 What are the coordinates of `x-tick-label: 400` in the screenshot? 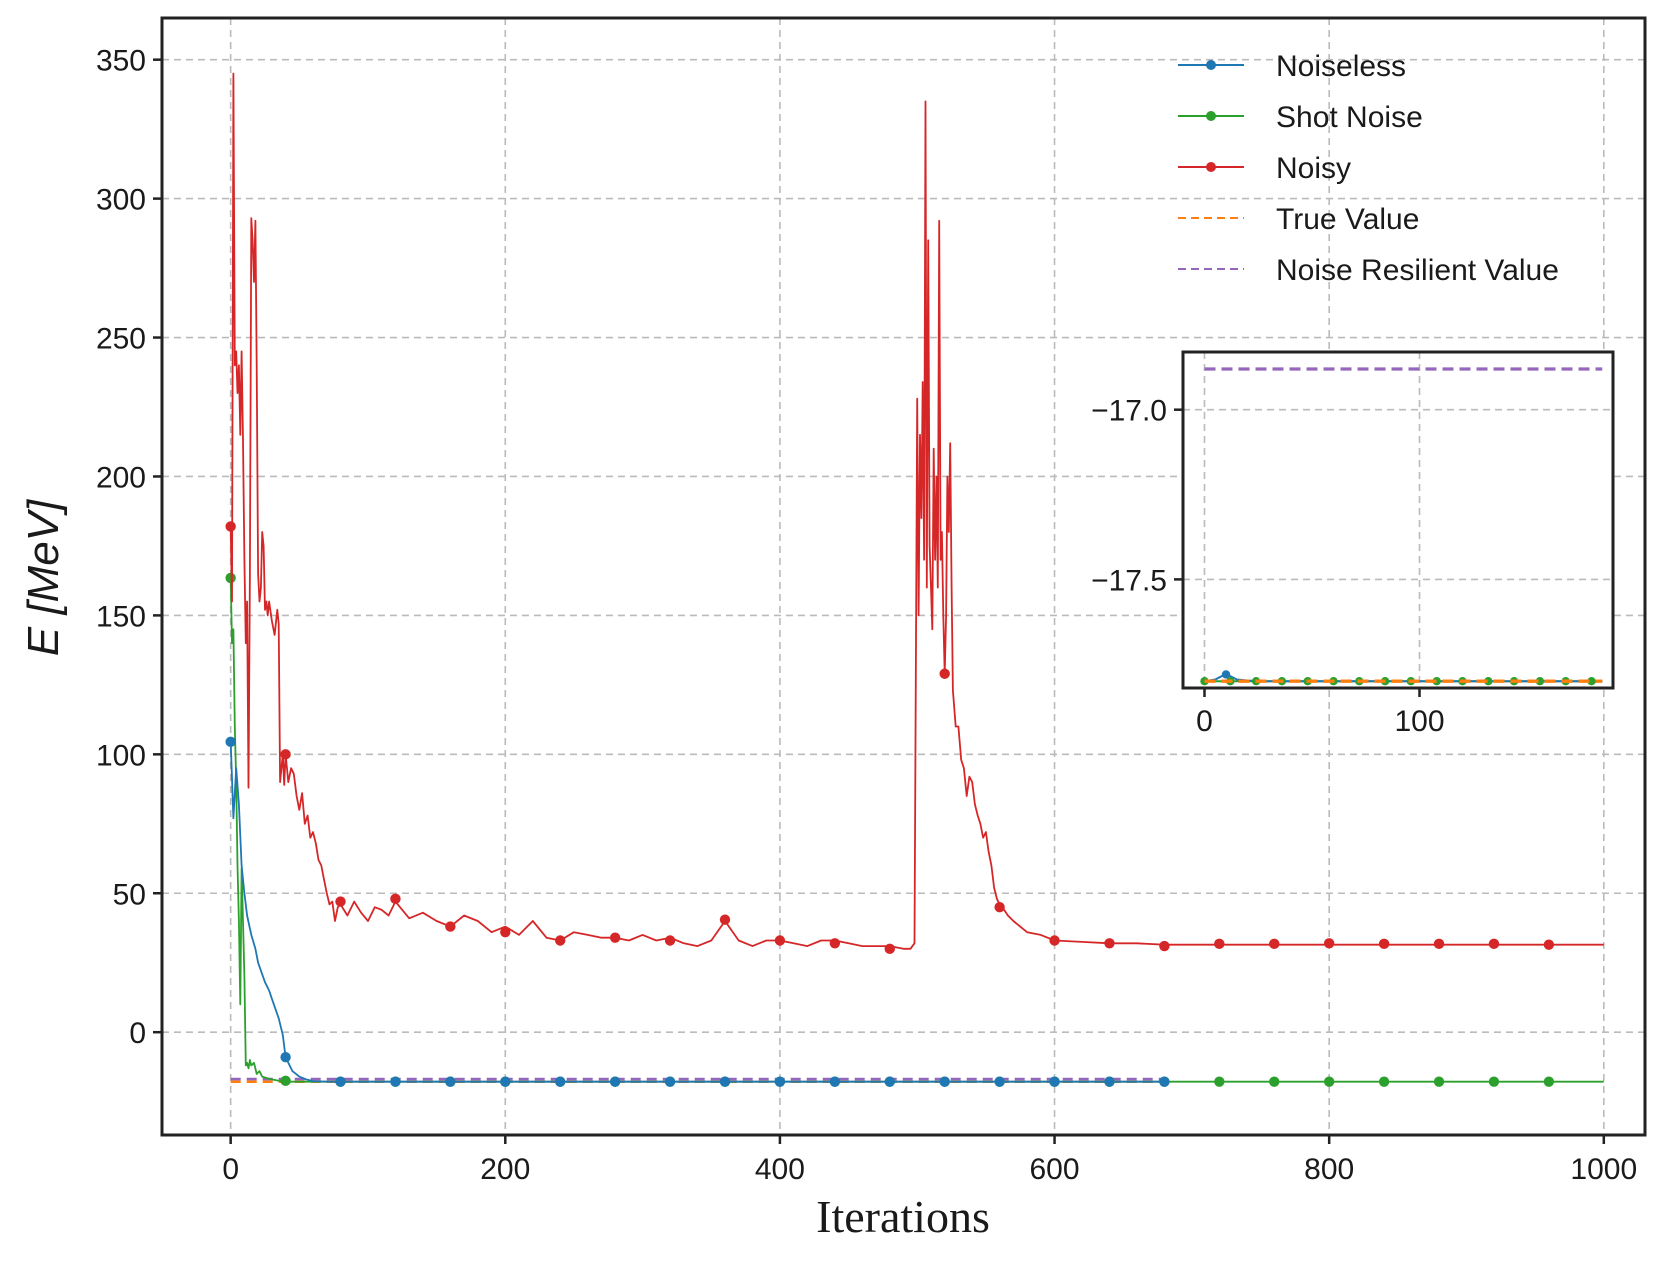 It's located at (780, 1169).